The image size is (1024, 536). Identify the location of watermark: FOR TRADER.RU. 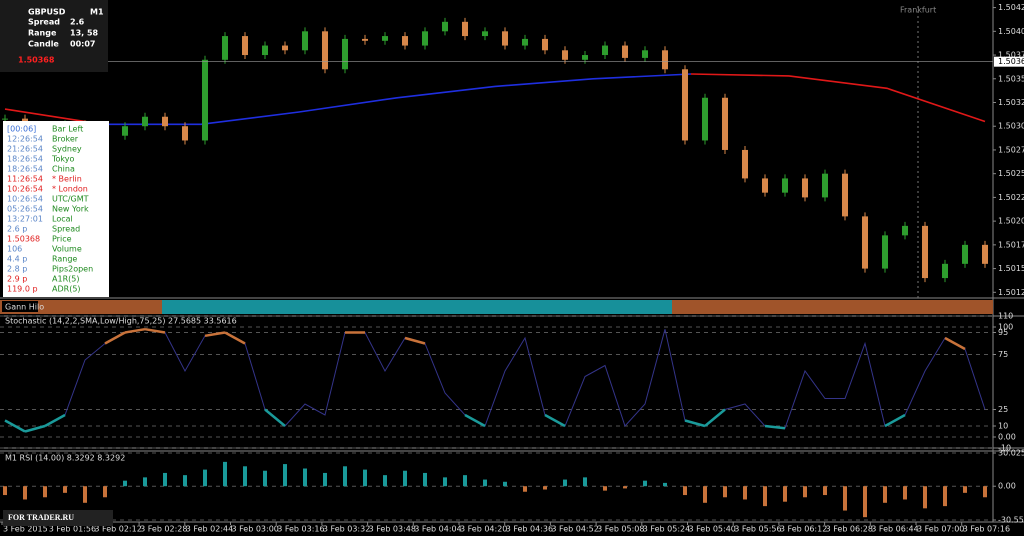
(41, 517).